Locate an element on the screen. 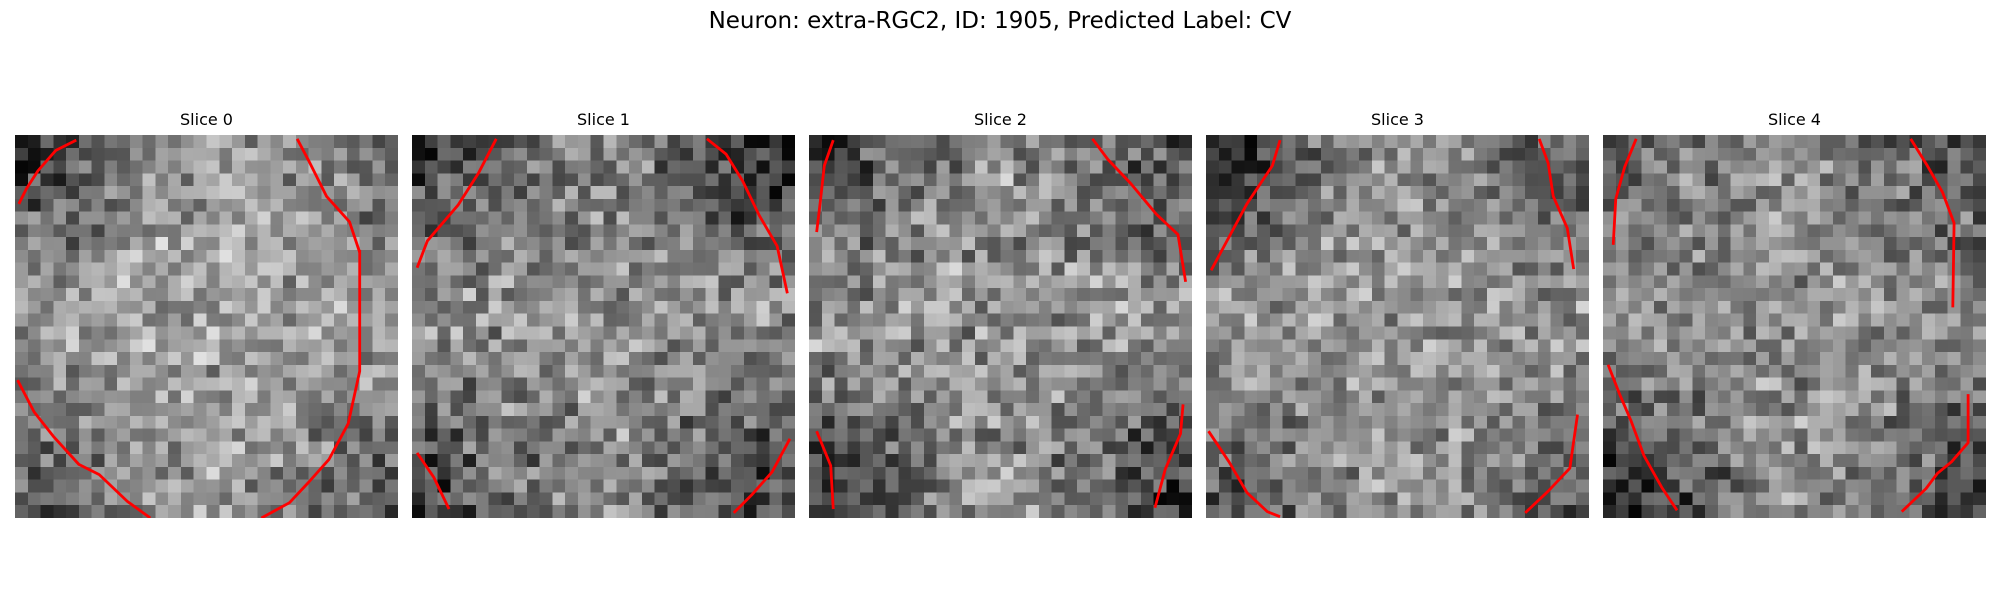 Image resolution: width=2000 pixels, height=600 pixels. slice-panel-4: Slice 4 is located at coordinates (1794, 313).